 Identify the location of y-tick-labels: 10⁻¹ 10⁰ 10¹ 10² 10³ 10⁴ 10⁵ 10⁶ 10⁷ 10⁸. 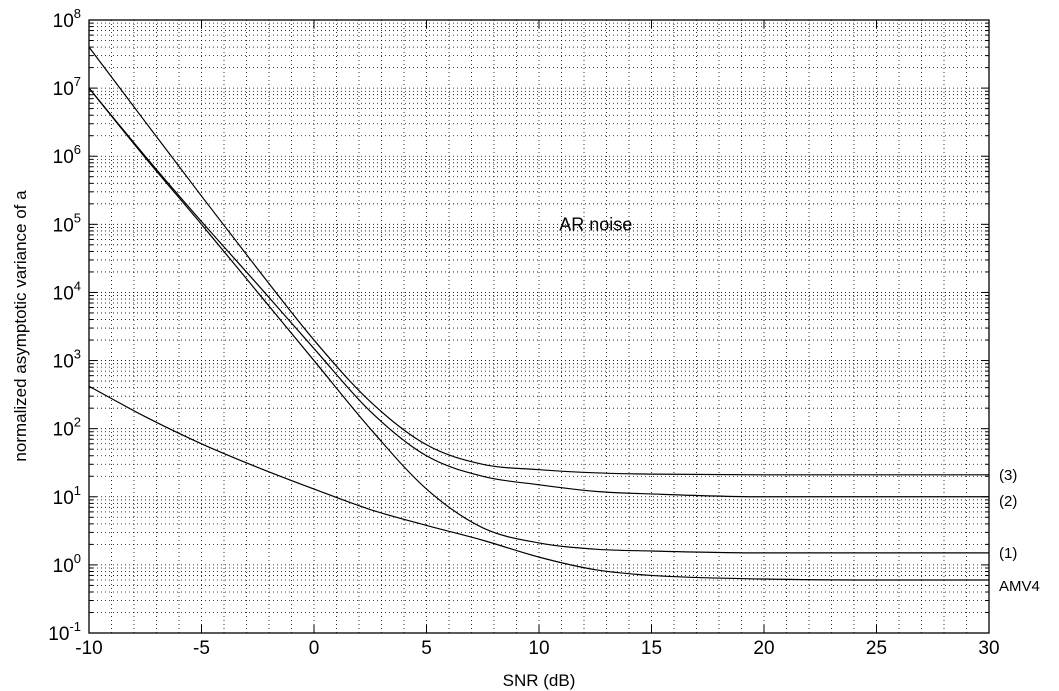
(64, 325).